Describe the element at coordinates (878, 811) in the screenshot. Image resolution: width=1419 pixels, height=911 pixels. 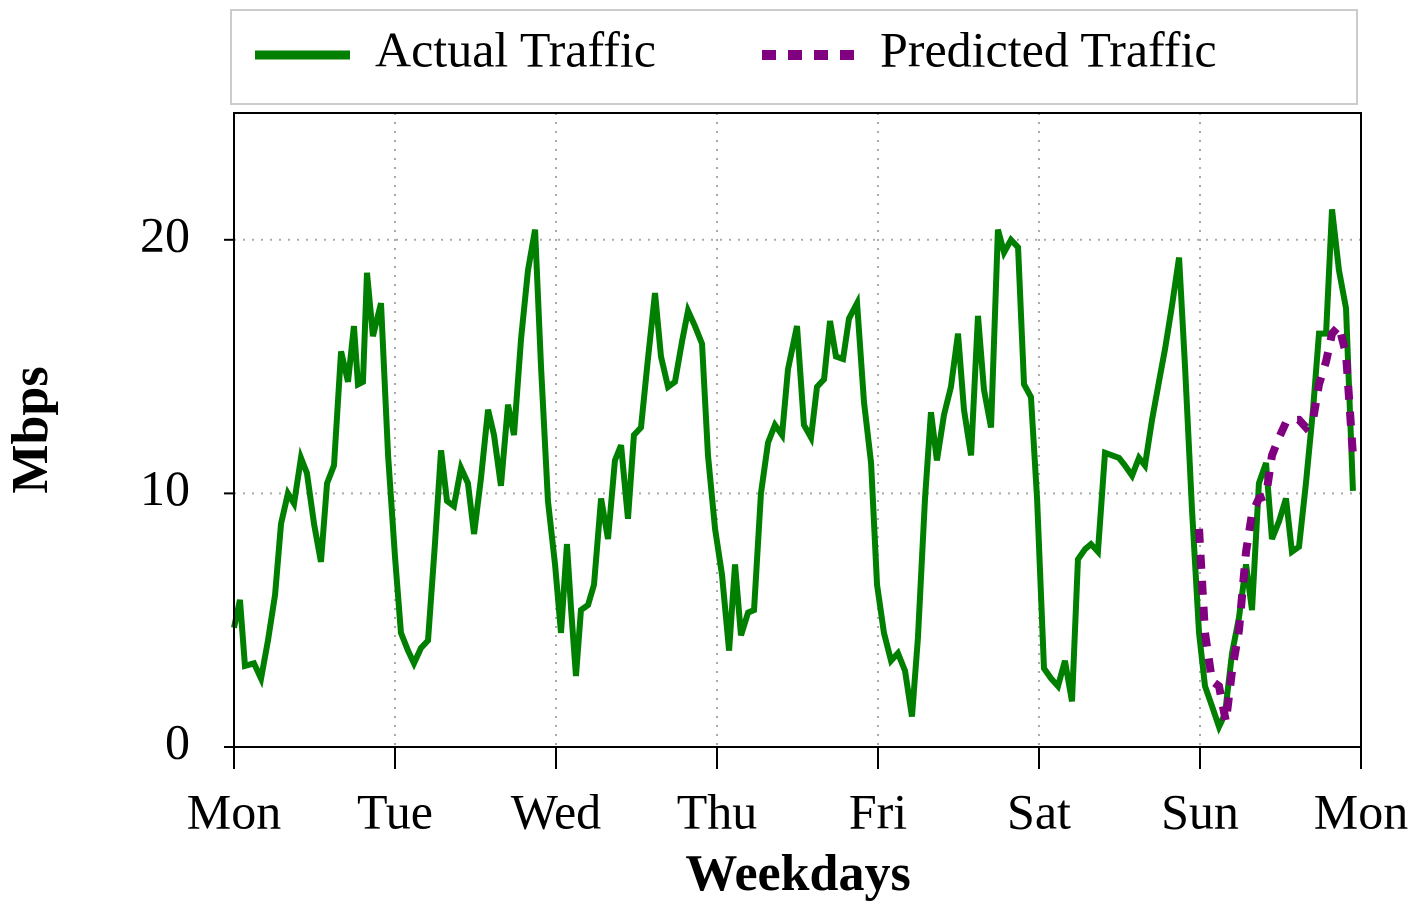
I see `x-tick-label: Fri` at that location.